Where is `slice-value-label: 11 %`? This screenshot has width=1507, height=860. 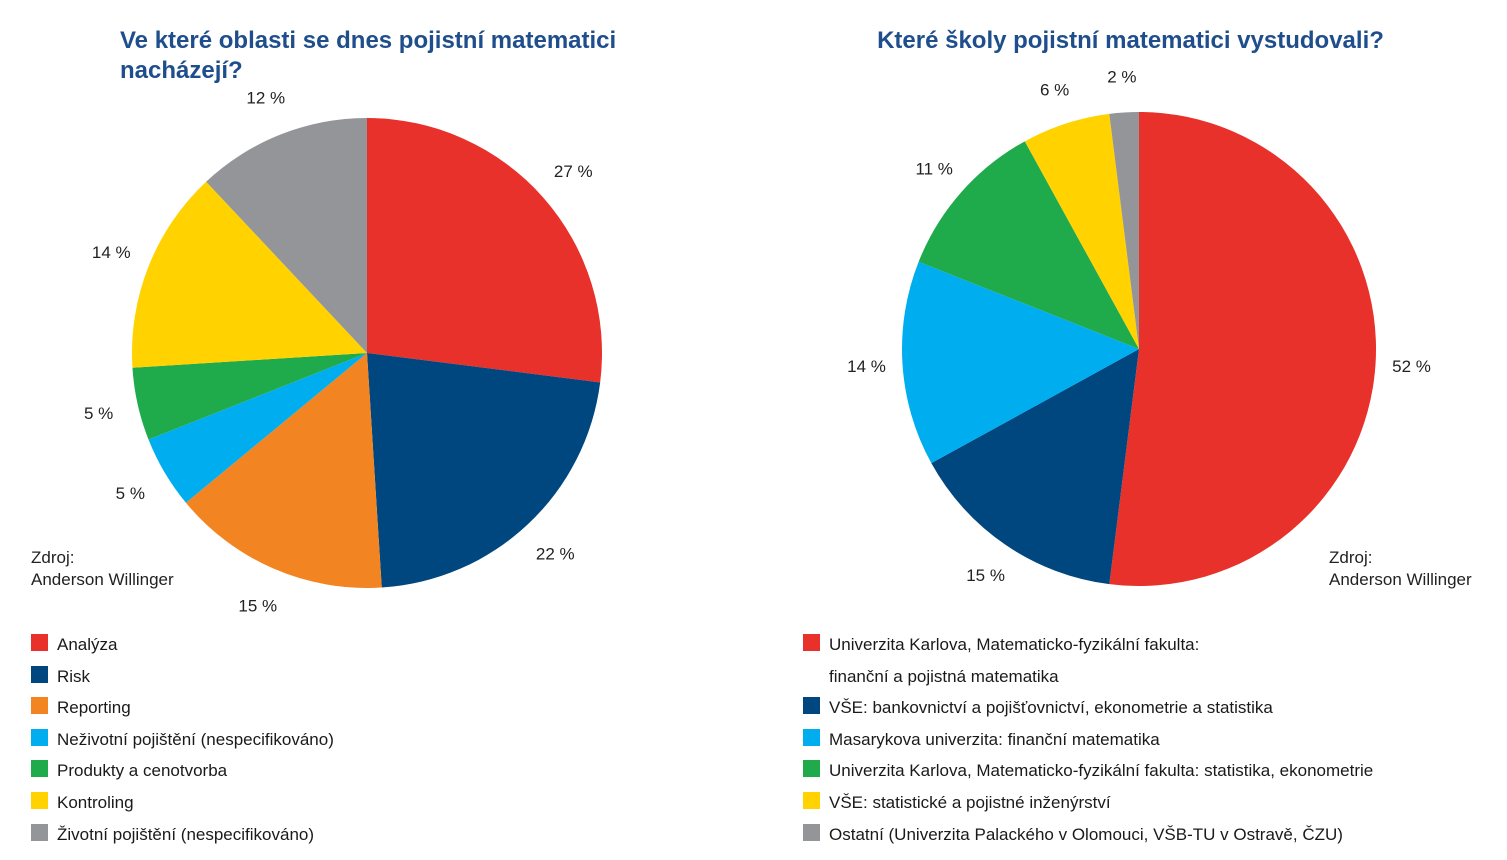 slice-value-label: 11 % is located at coordinates (934, 169).